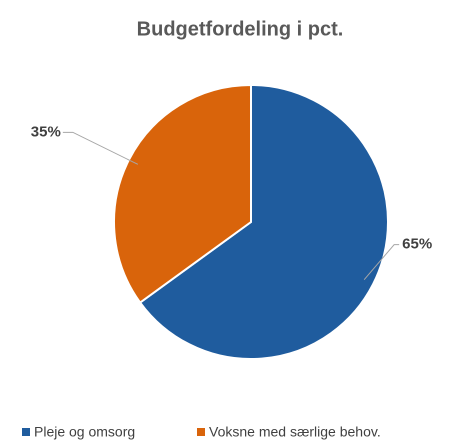  What do you see at coordinates (240, 29) in the screenshot?
I see `chart-title: Budgetfordeling i pct.` at bounding box center [240, 29].